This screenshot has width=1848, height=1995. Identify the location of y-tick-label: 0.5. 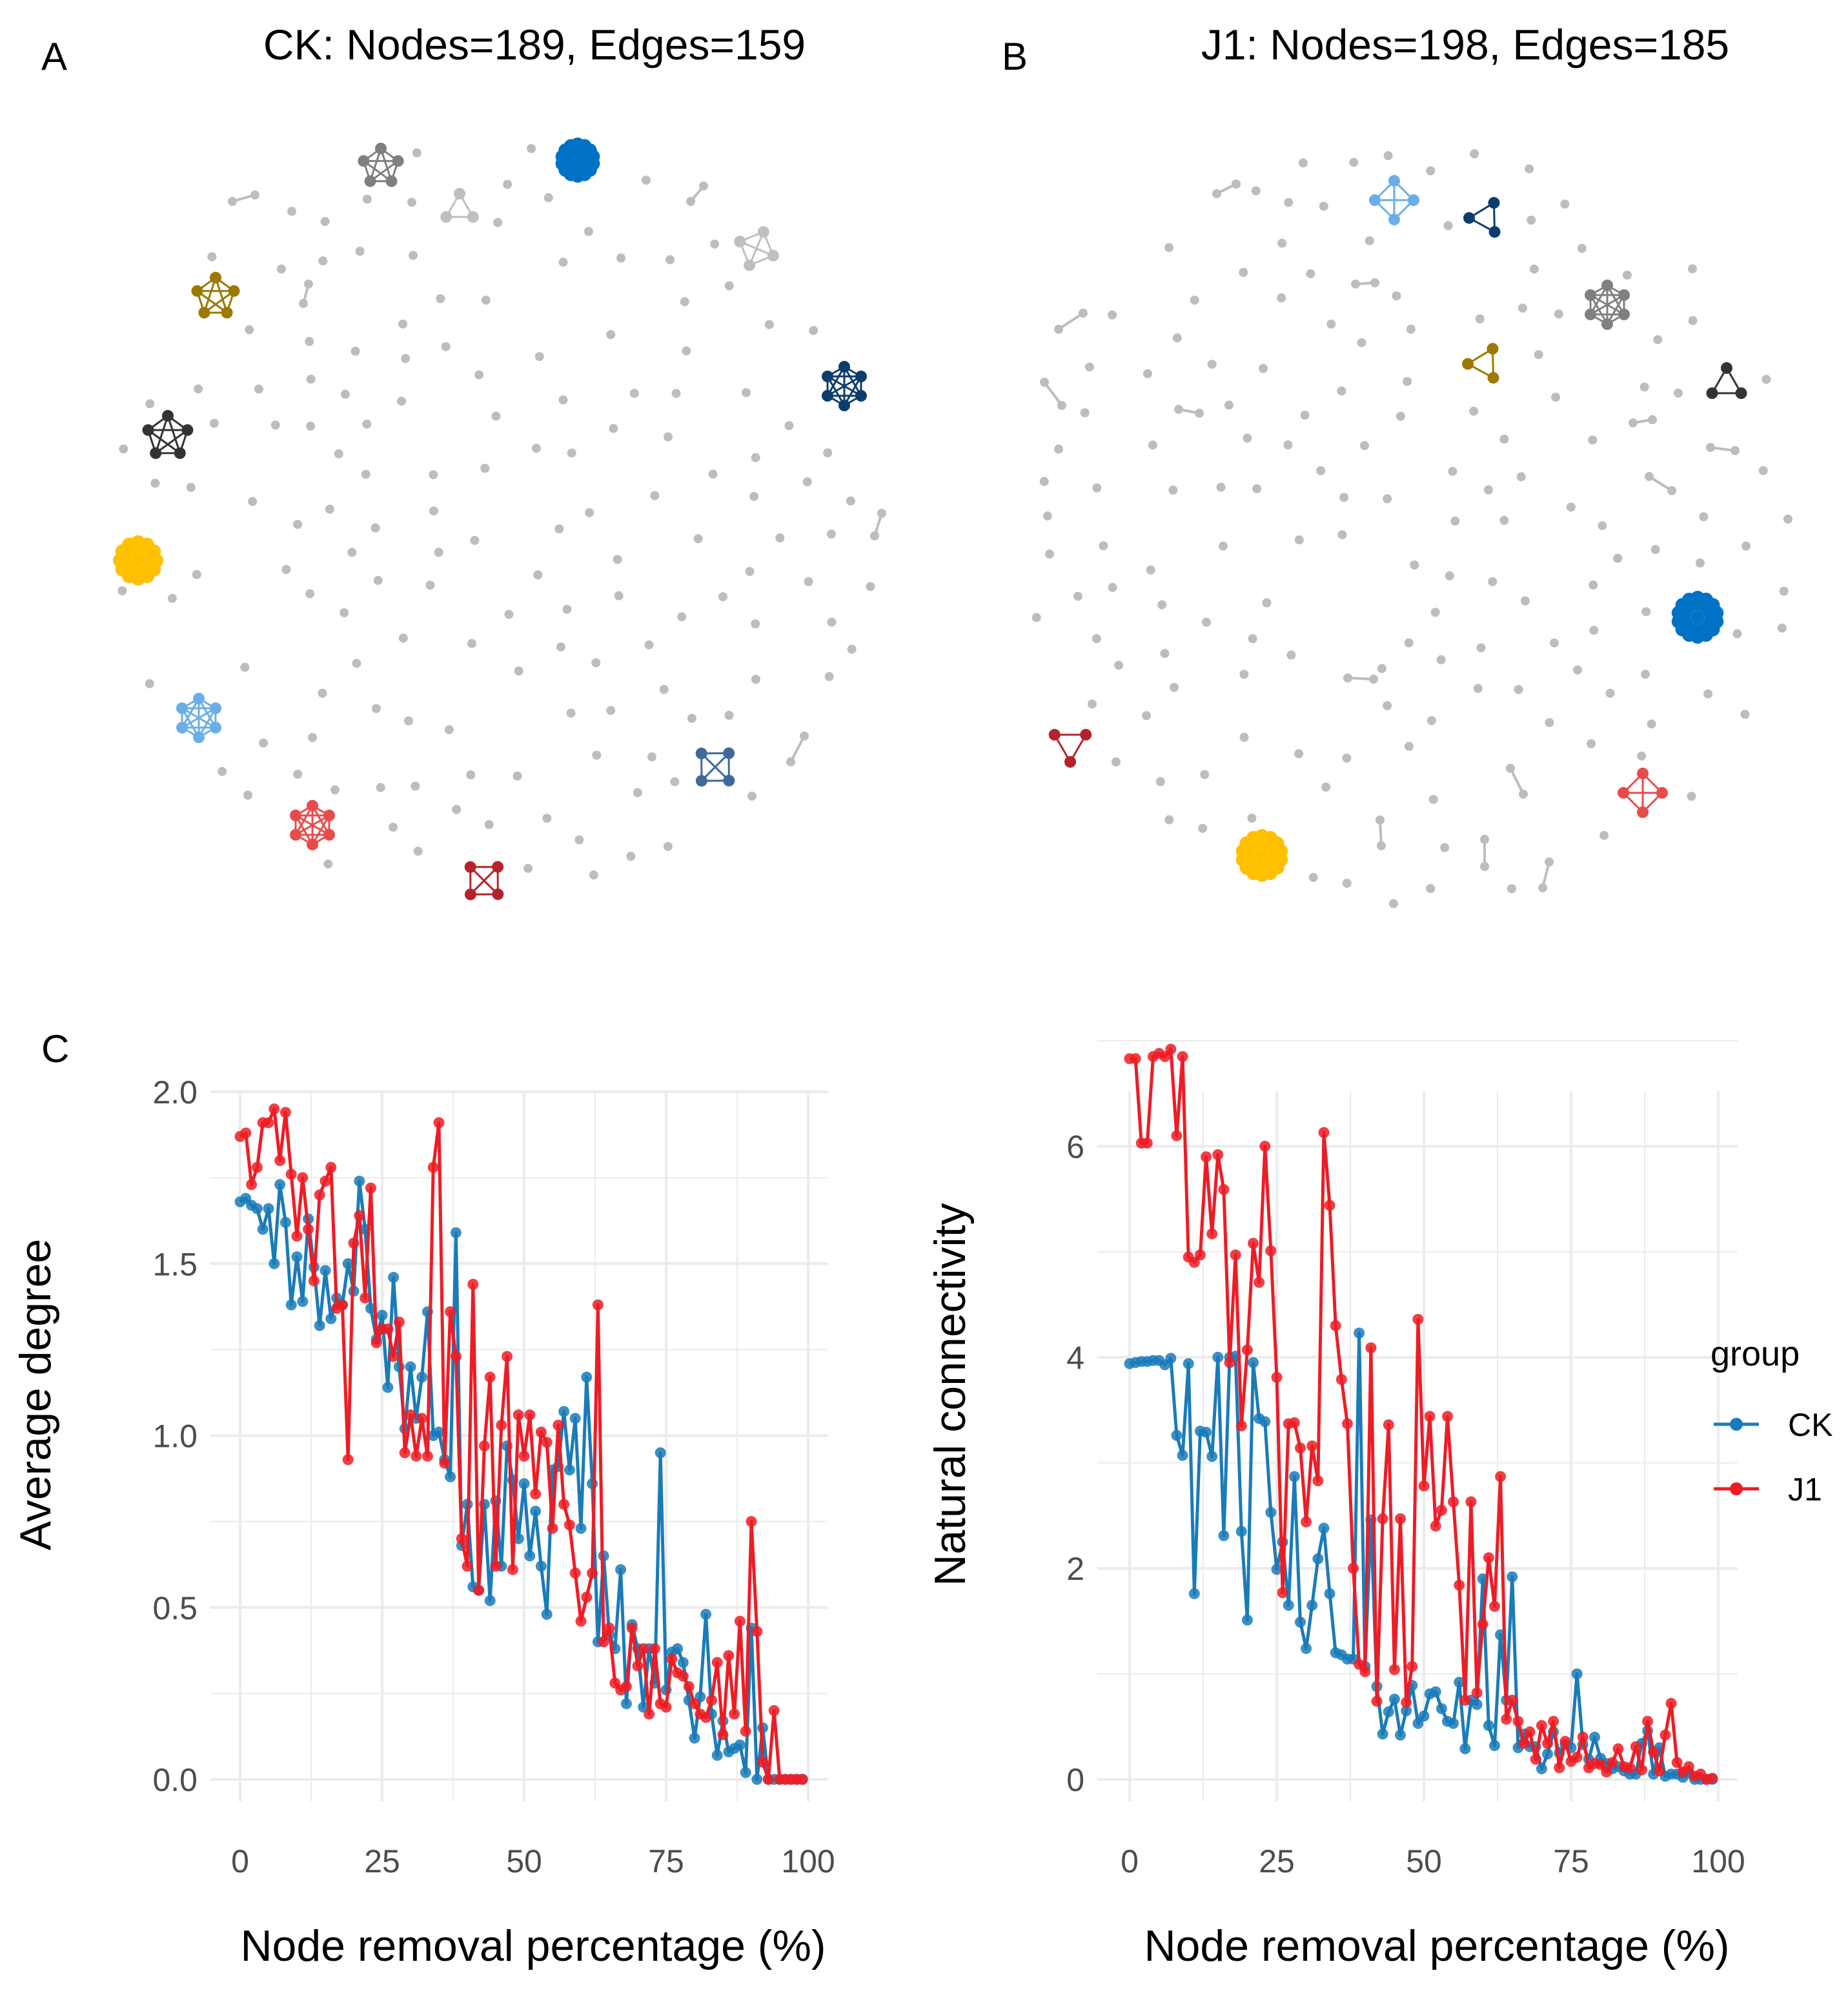
(175, 1608).